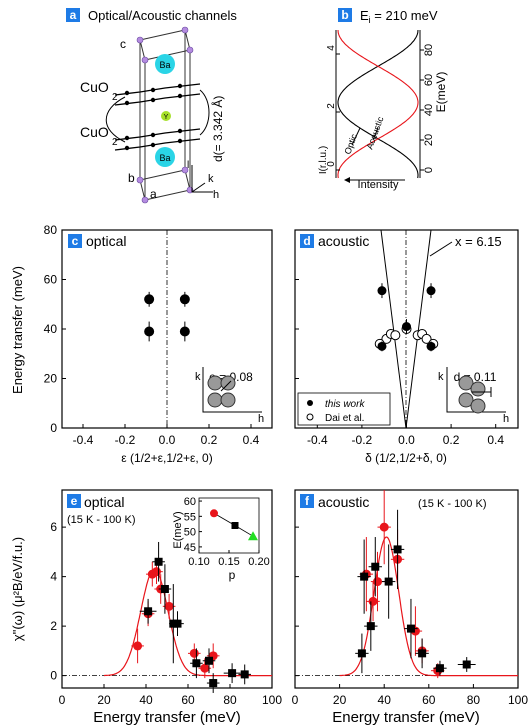 This screenshot has width=528, height=727. Describe the element at coordinates (429, 700) in the screenshot. I see `panel-f-xtick-label: 60` at that location.